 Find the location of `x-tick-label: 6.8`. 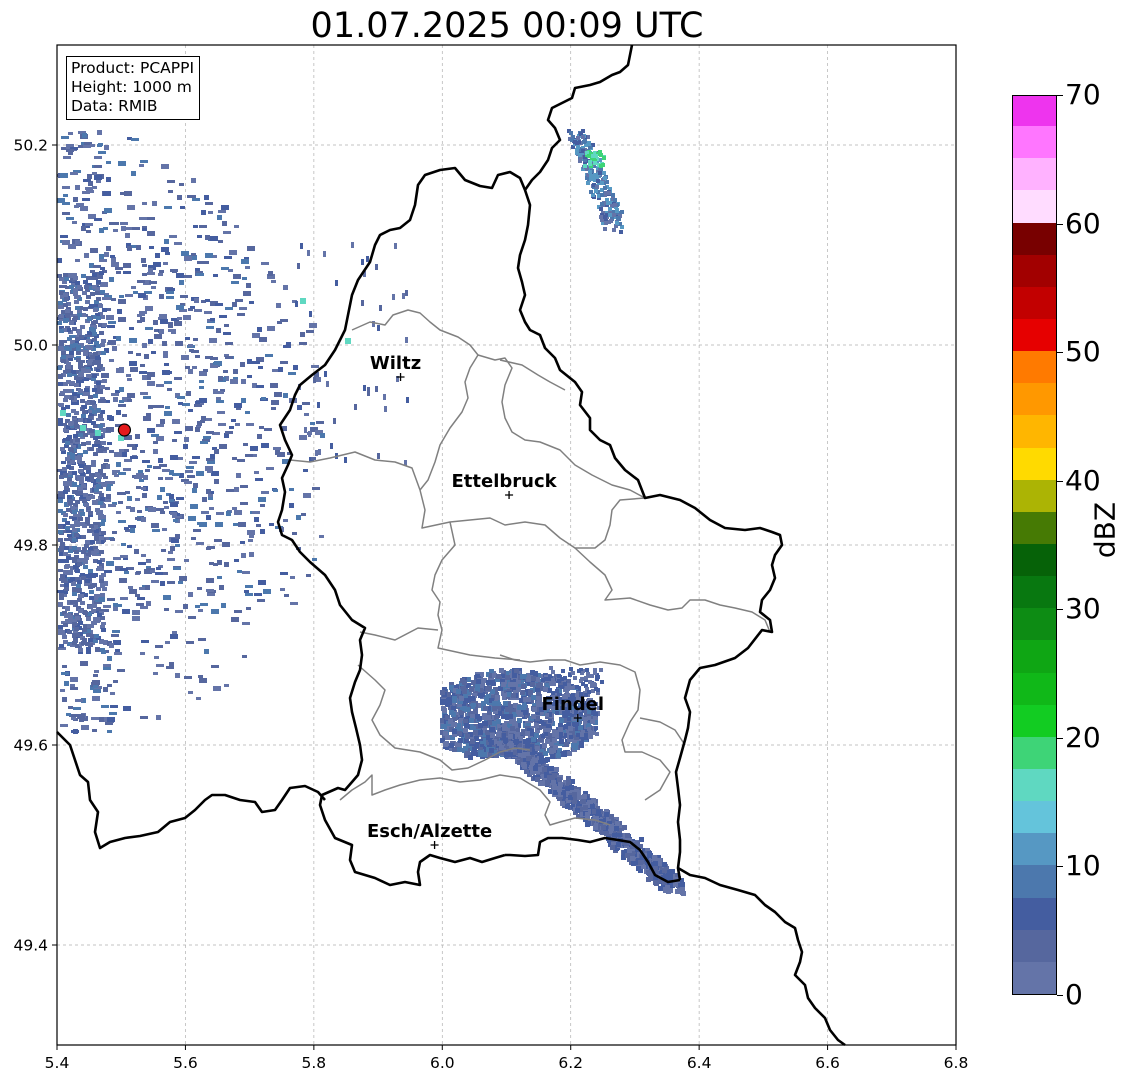

x-tick-label: 6.8 is located at coordinates (956, 1063).